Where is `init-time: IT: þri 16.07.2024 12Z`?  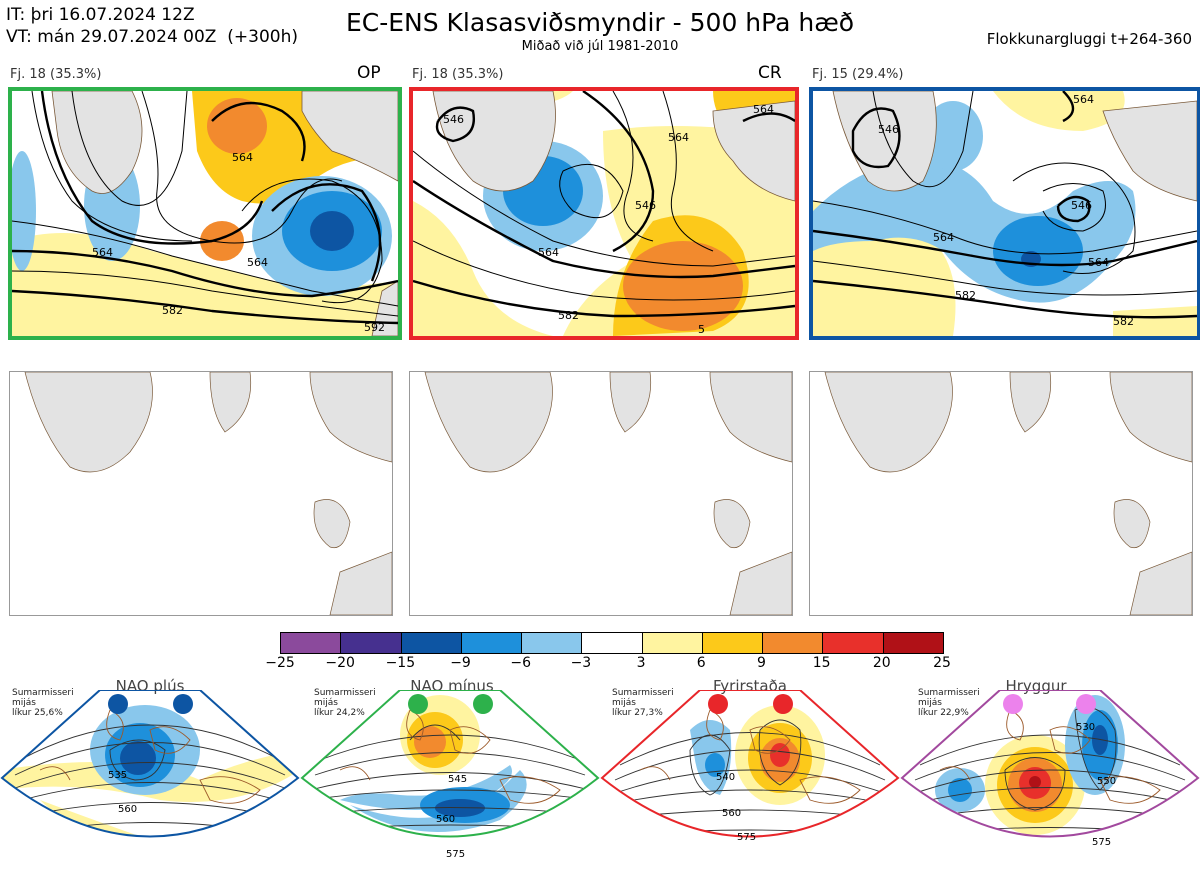
init-time: IT: þri 16.07.2024 12Z is located at coordinates (100, 15).